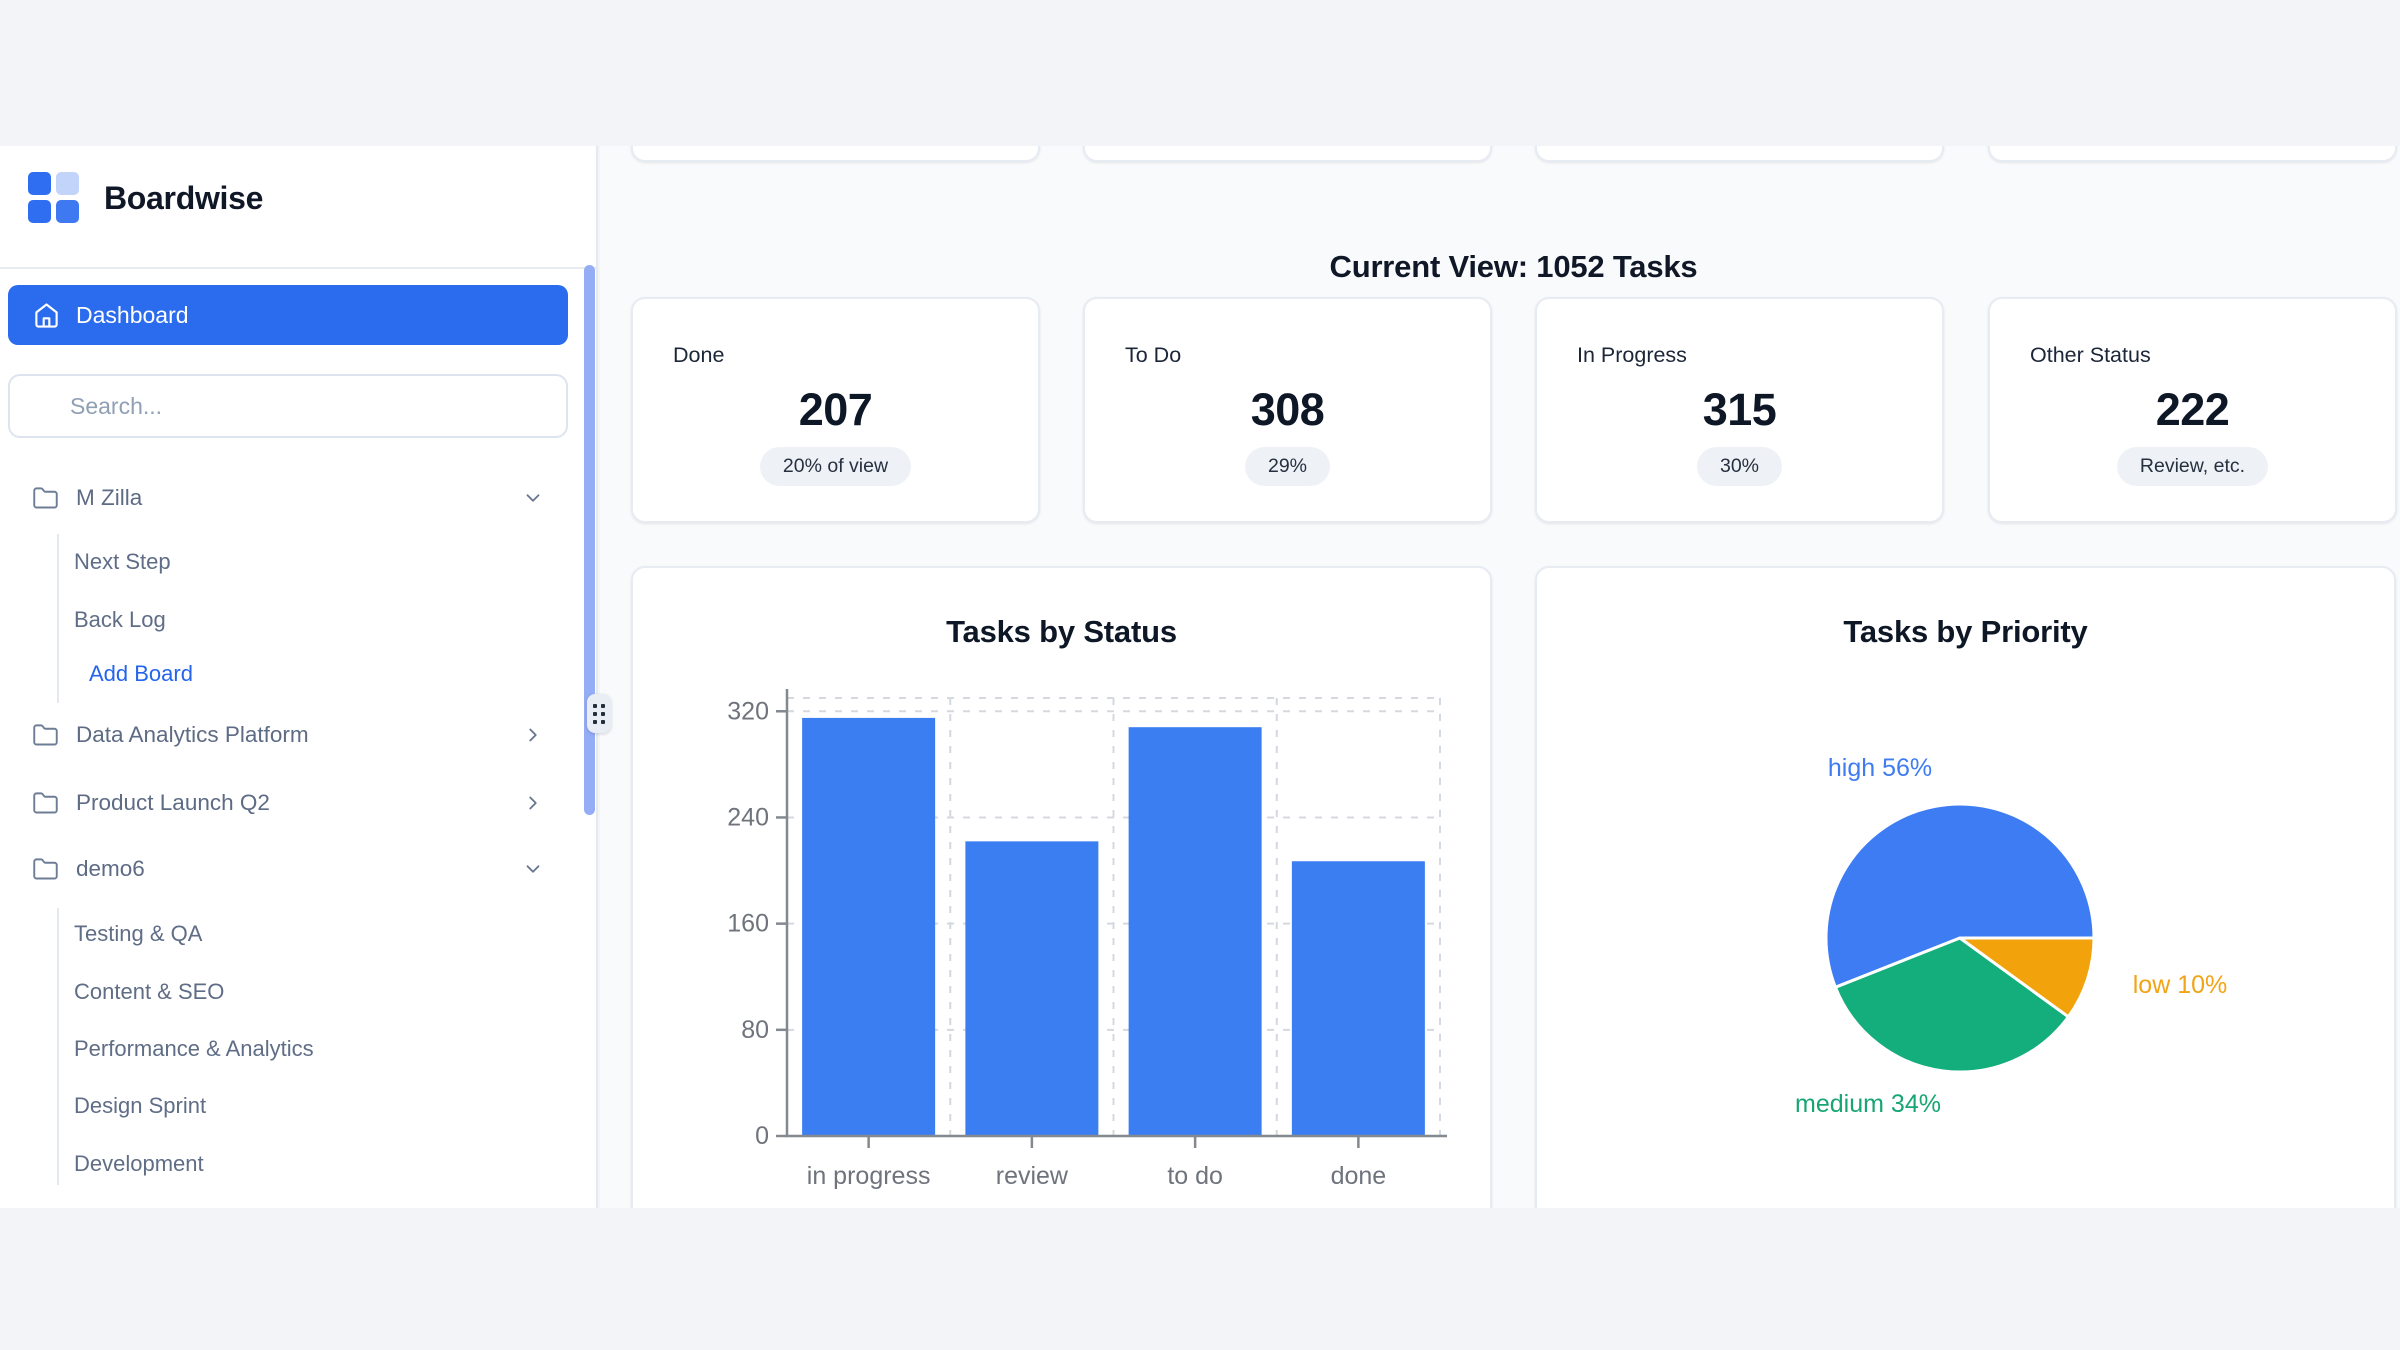  I want to click on sidebar-folder-demo6: demo6, so click(298, 869).